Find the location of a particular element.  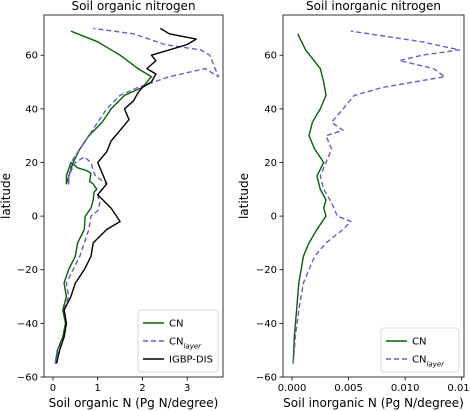

x-tick-label: 0.005 is located at coordinates (348, 388).